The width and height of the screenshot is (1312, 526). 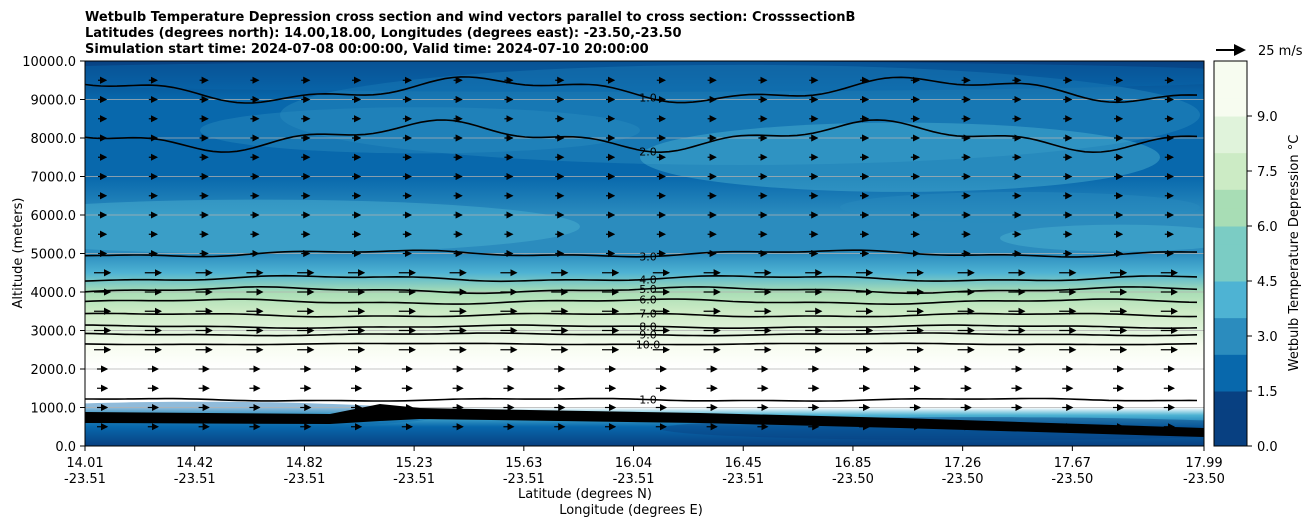 What do you see at coordinates (523, 463) in the screenshot?
I see `x-tick-label-latitude: 15.63` at bounding box center [523, 463].